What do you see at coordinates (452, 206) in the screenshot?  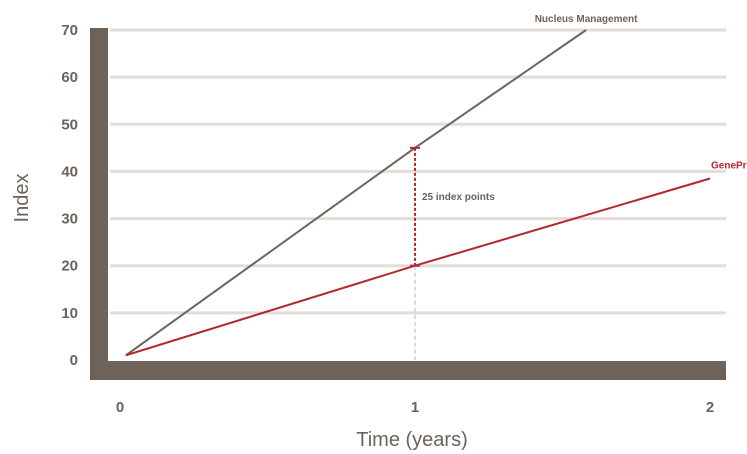 I see `annotation: 25 index points` at bounding box center [452, 206].